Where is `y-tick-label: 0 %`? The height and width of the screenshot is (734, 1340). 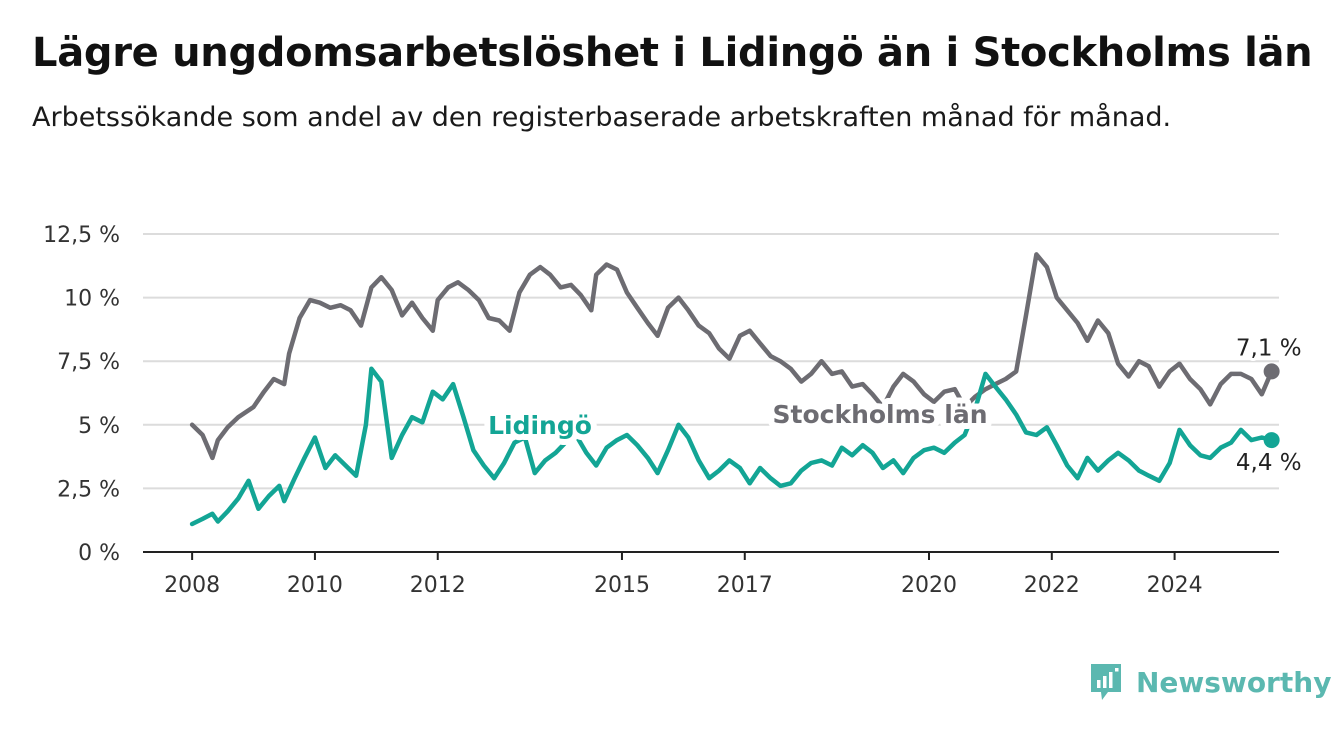
y-tick-label: 0 % is located at coordinates (99, 553).